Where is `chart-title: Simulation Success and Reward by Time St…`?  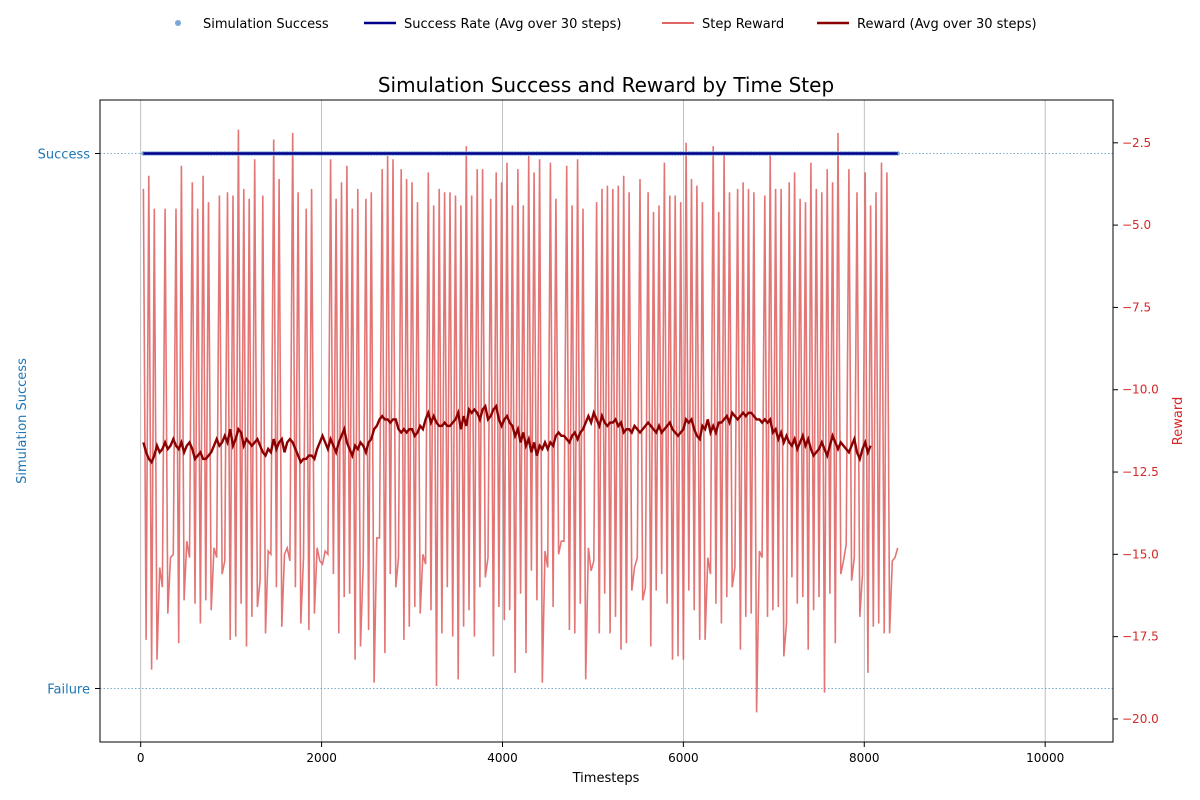 chart-title: Simulation Success and Reward by Time St… is located at coordinates (606, 85).